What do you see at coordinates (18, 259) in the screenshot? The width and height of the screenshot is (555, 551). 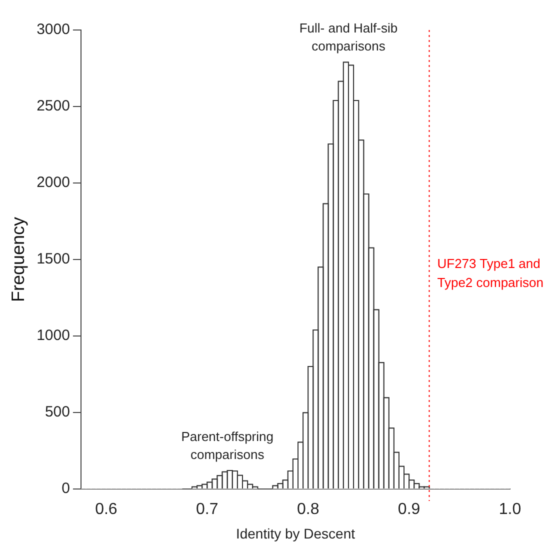 I see `y-axis-title: Frequency` at bounding box center [18, 259].